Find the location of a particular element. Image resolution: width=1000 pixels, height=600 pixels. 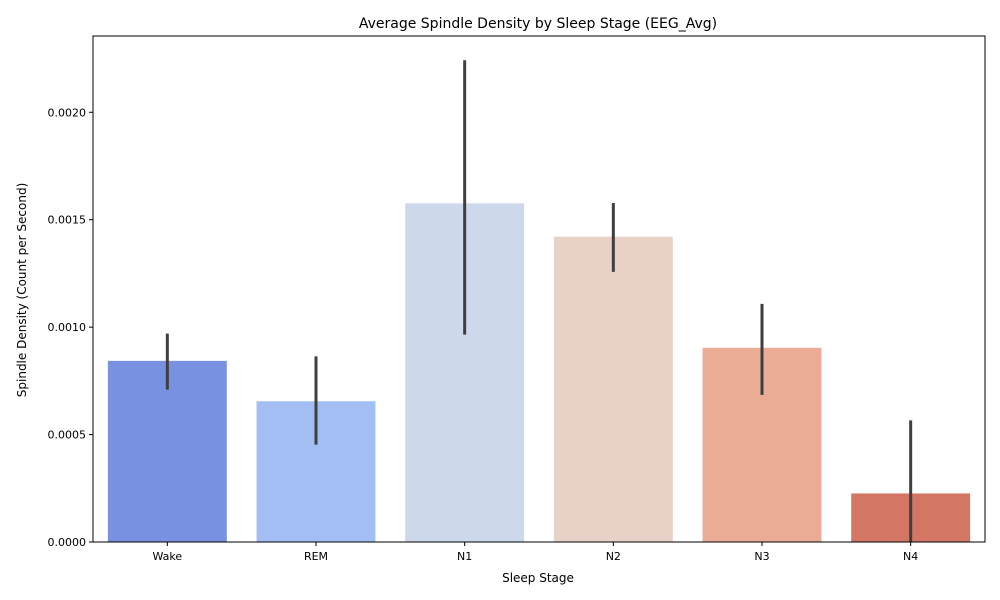

x-tick-label: N2 is located at coordinates (613, 556).